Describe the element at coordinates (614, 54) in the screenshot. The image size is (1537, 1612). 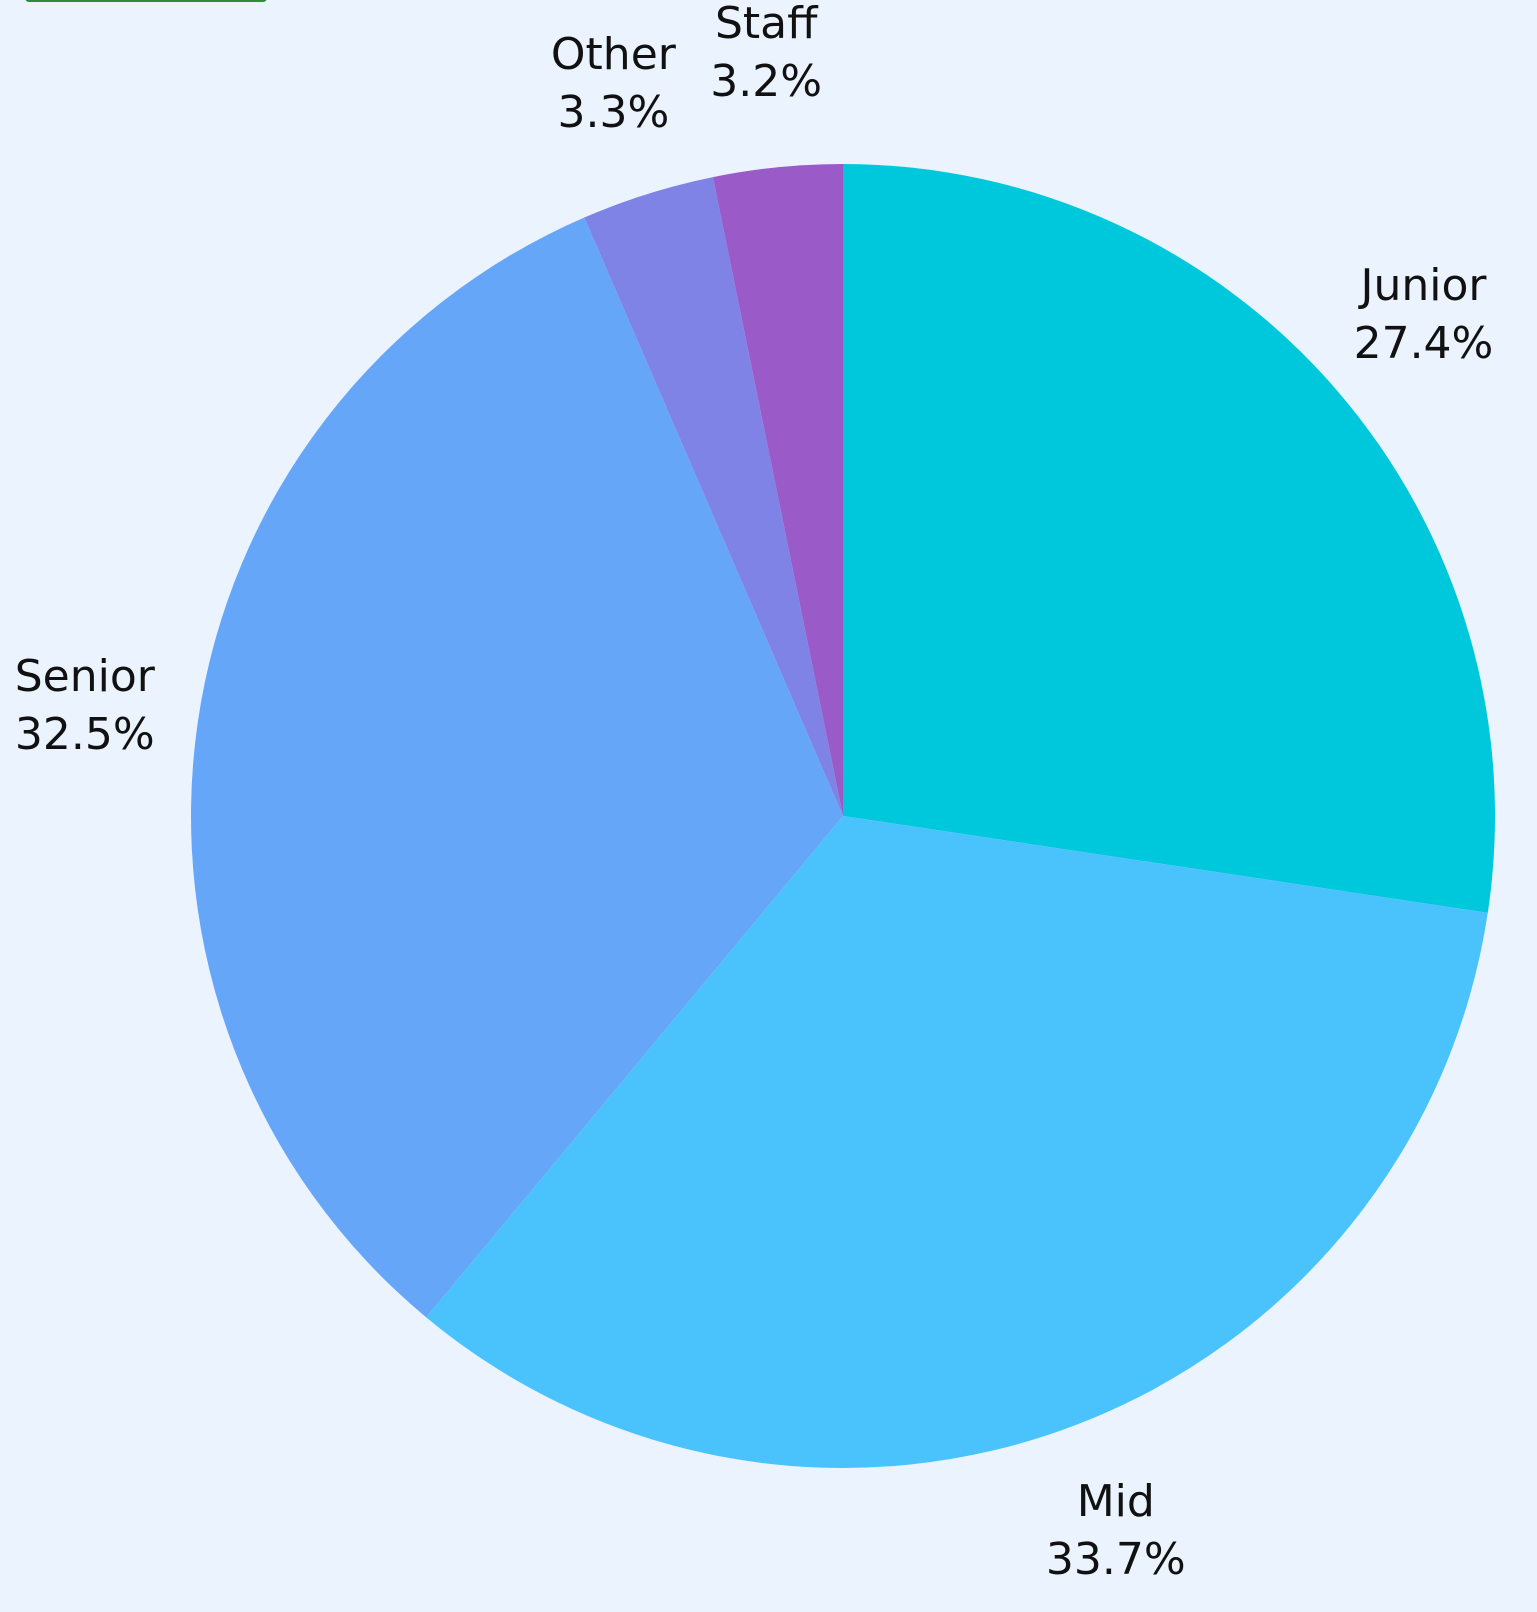
I see `slice-label: Other` at that location.